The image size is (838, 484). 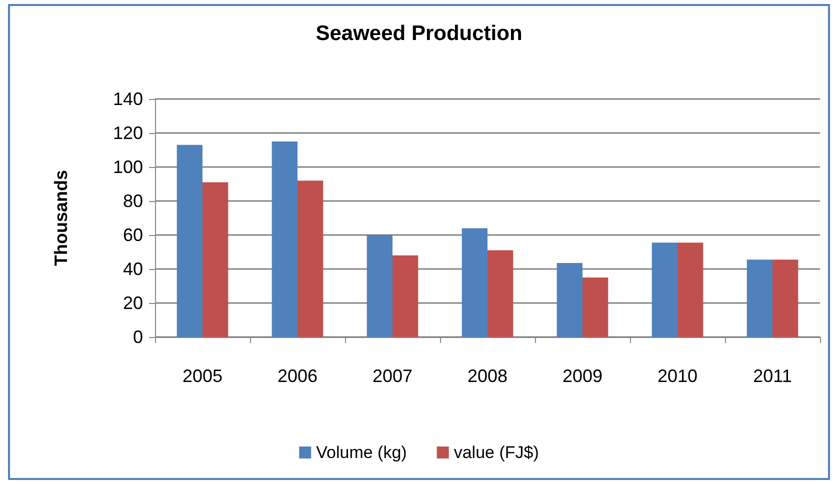 I want to click on y-tick-label: 20, so click(x=132, y=303).